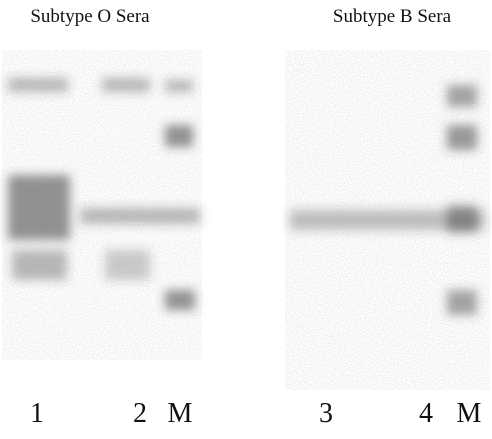 The width and height of the screenshot is (492, 439). What do you see at coordinates (392, 16) in the screenshot?
I see `panel-title: Subtype B Sera` at bounding box center [392, 16].